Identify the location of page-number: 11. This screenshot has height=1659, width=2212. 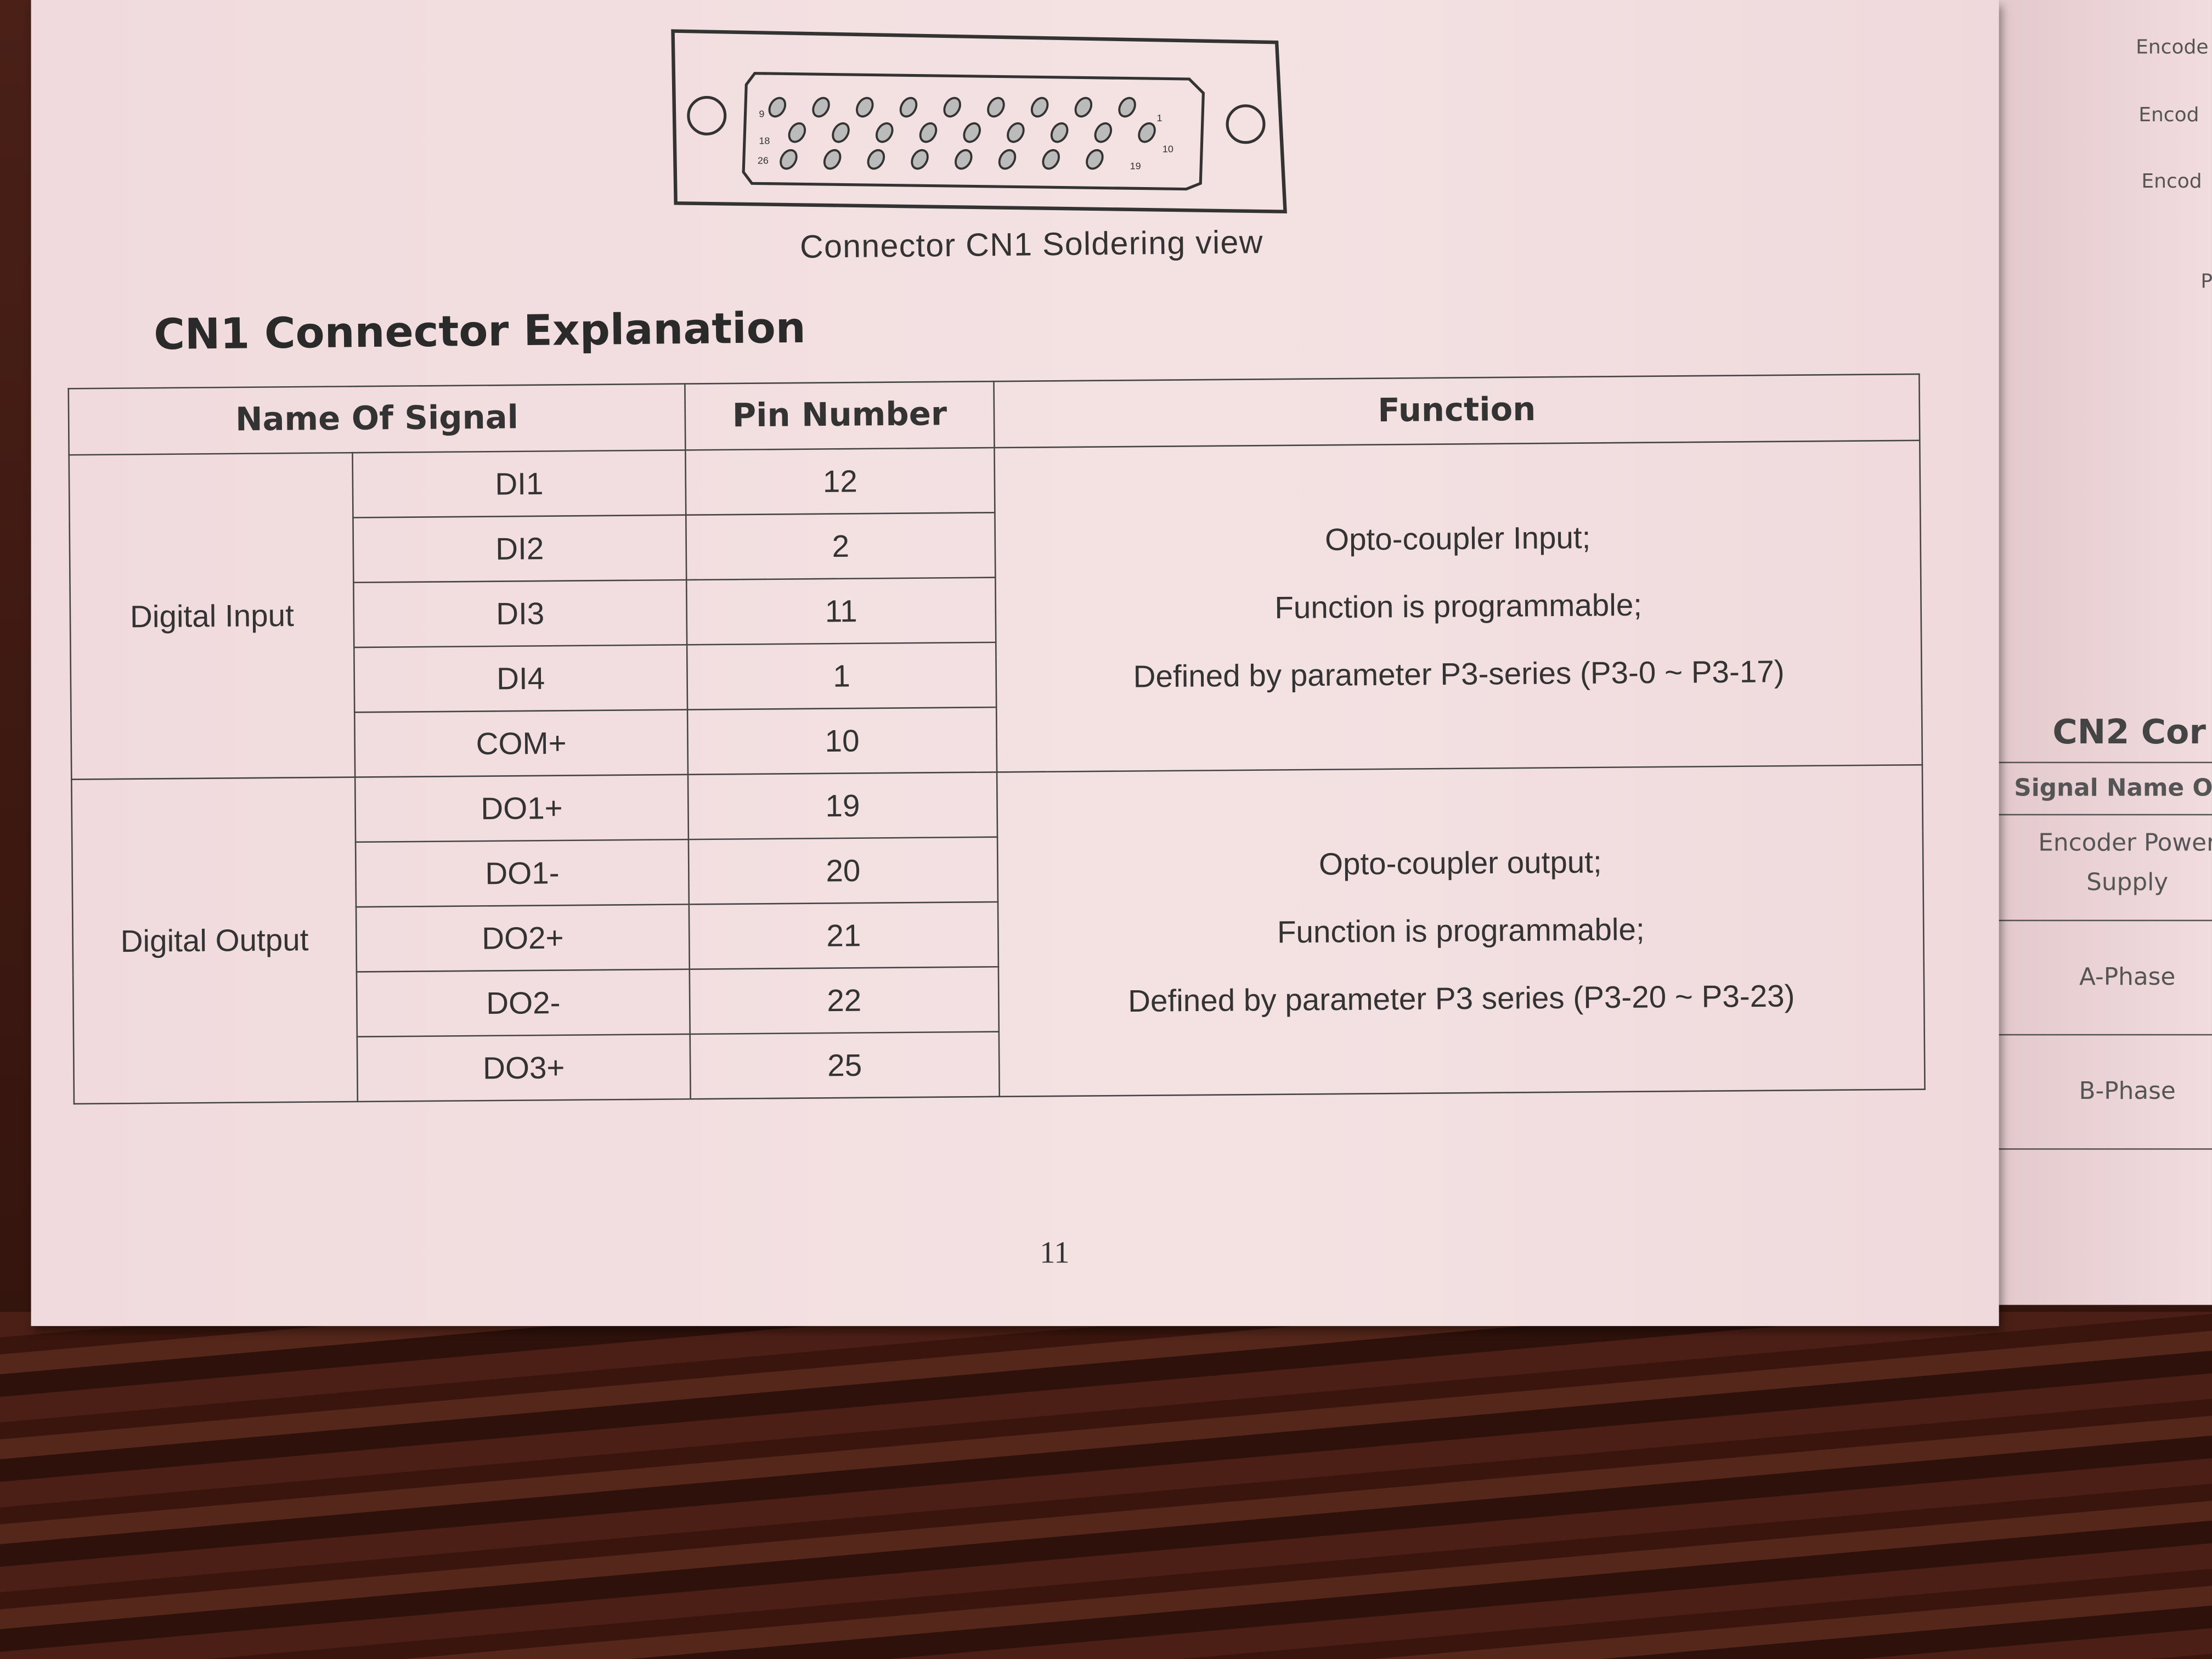
(1055, 1252).